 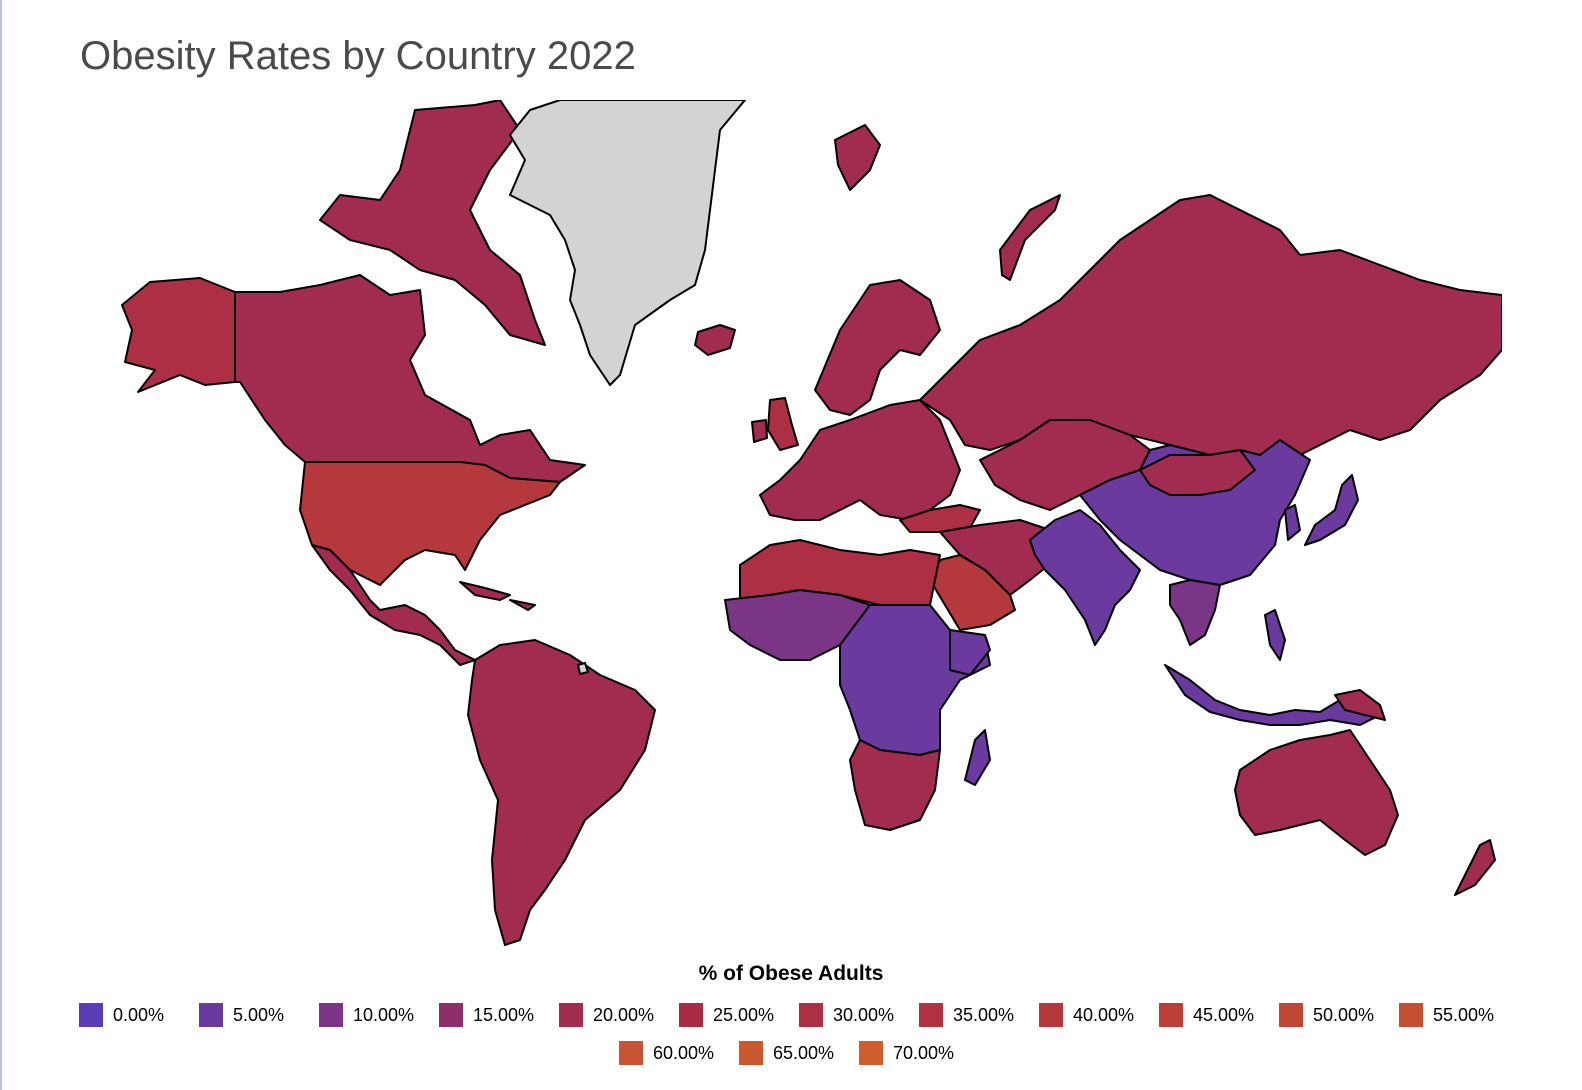 What do you see at coordinates (624, 1014) in the screenshot?
I see `legend-label: 20.00%` at bounding box center [624, 1014].